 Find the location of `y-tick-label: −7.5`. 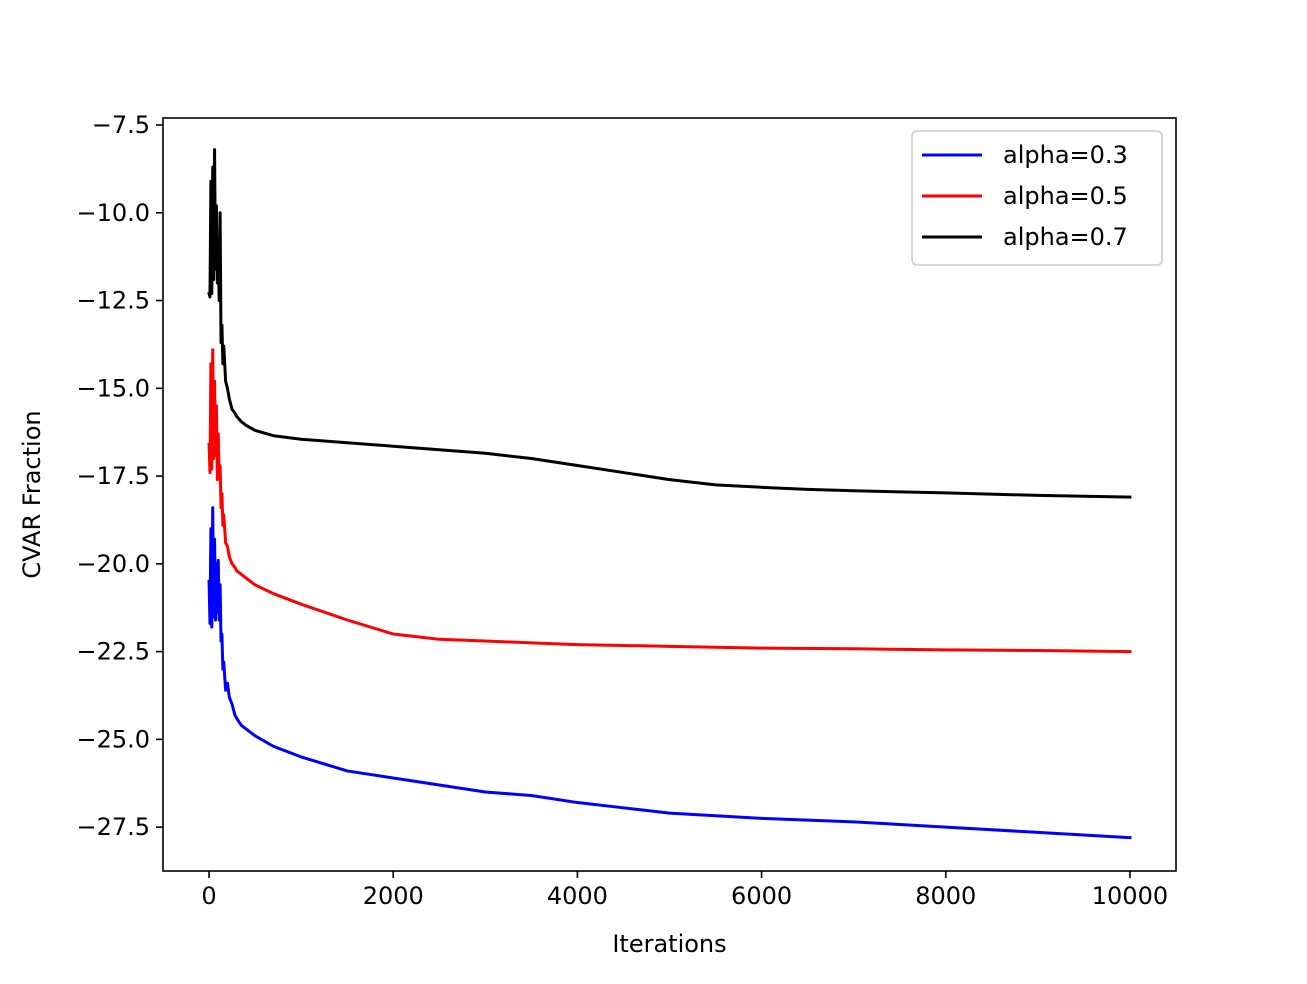

y-tick-label: −7.5 is located at coordinates (121, 125).